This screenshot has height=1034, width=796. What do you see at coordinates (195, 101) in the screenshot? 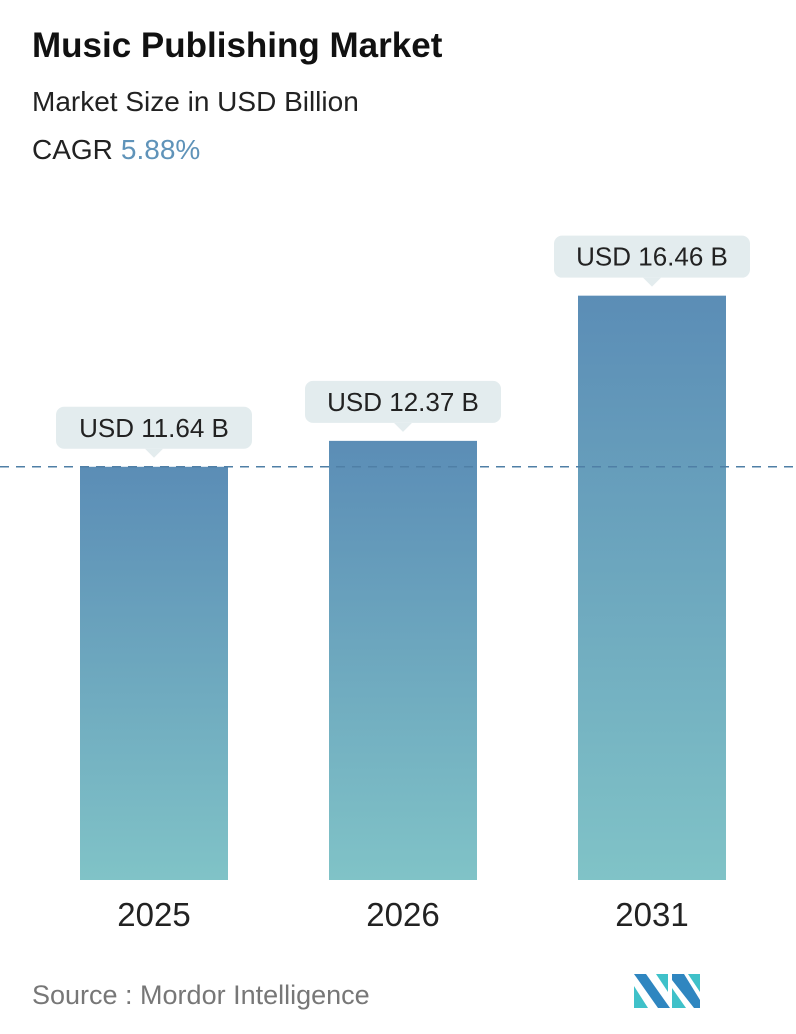
I see `chart-subtitle: Market Size in USD Billion` at bounding box center [195, 101].